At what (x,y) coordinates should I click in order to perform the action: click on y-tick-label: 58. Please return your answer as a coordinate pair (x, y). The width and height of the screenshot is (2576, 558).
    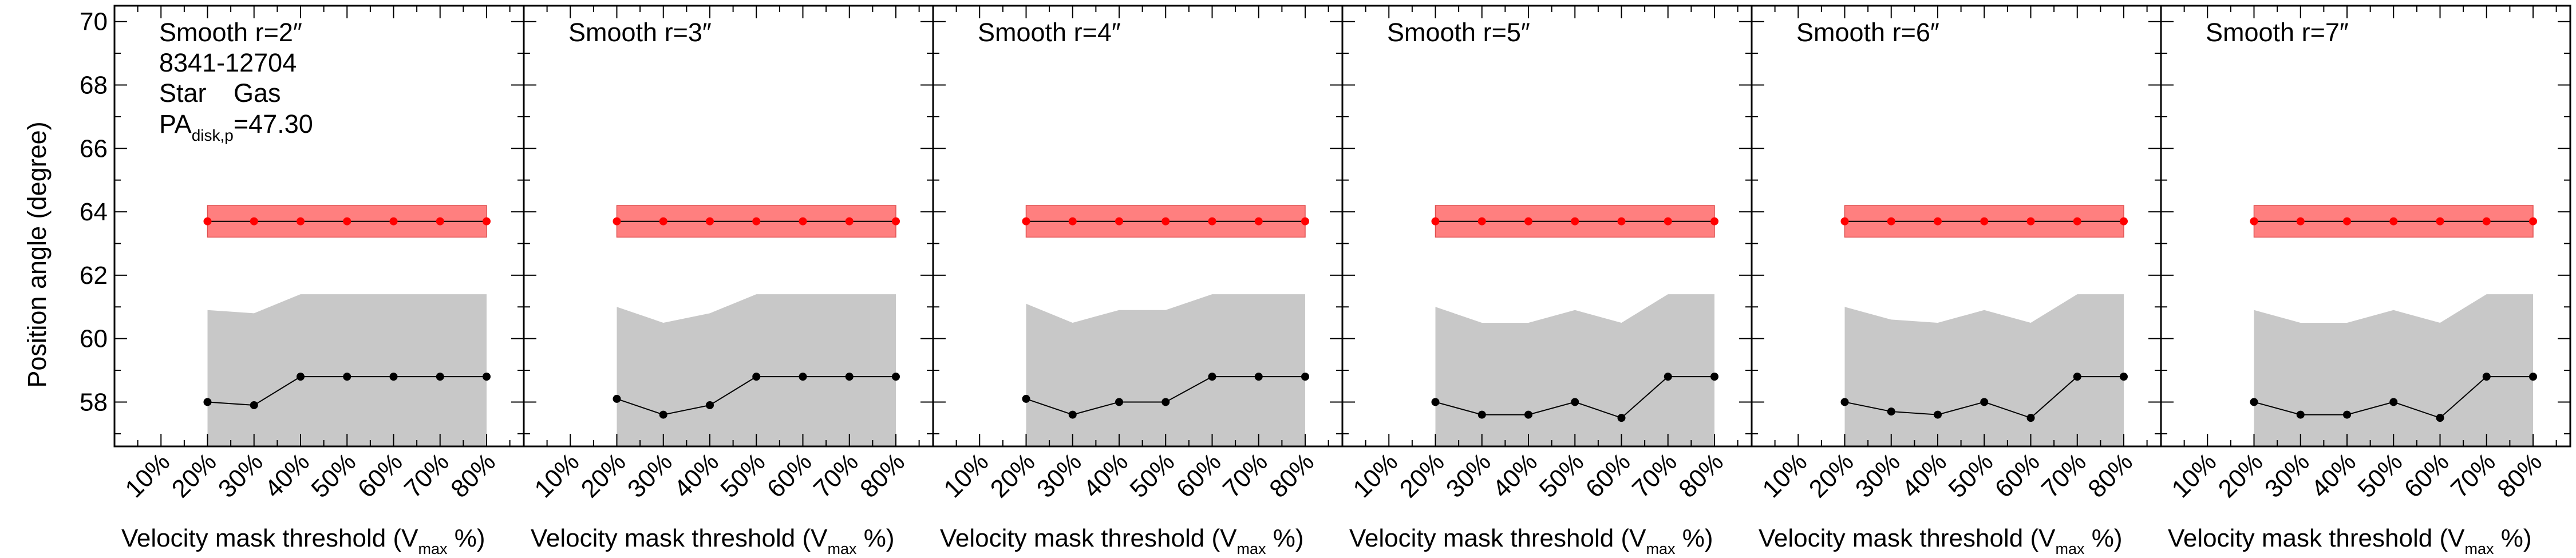
    Looking at the image, I should click on (94, 402).